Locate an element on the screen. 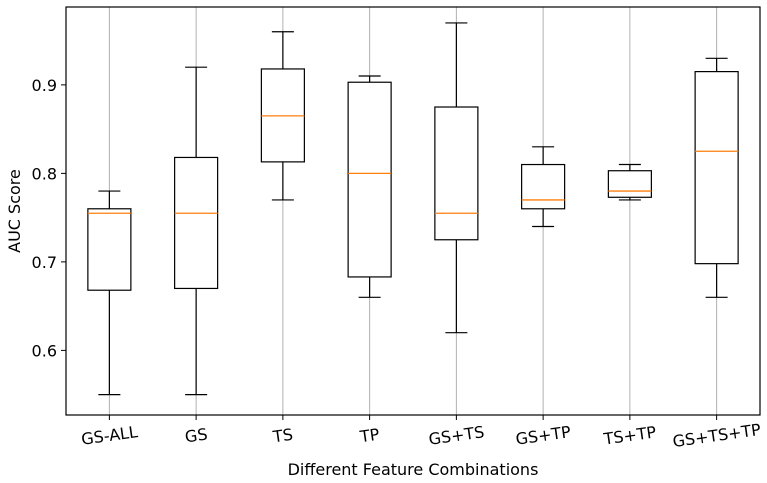 The image size is (767, 483). box-tp is located at coordinates (369, 186).